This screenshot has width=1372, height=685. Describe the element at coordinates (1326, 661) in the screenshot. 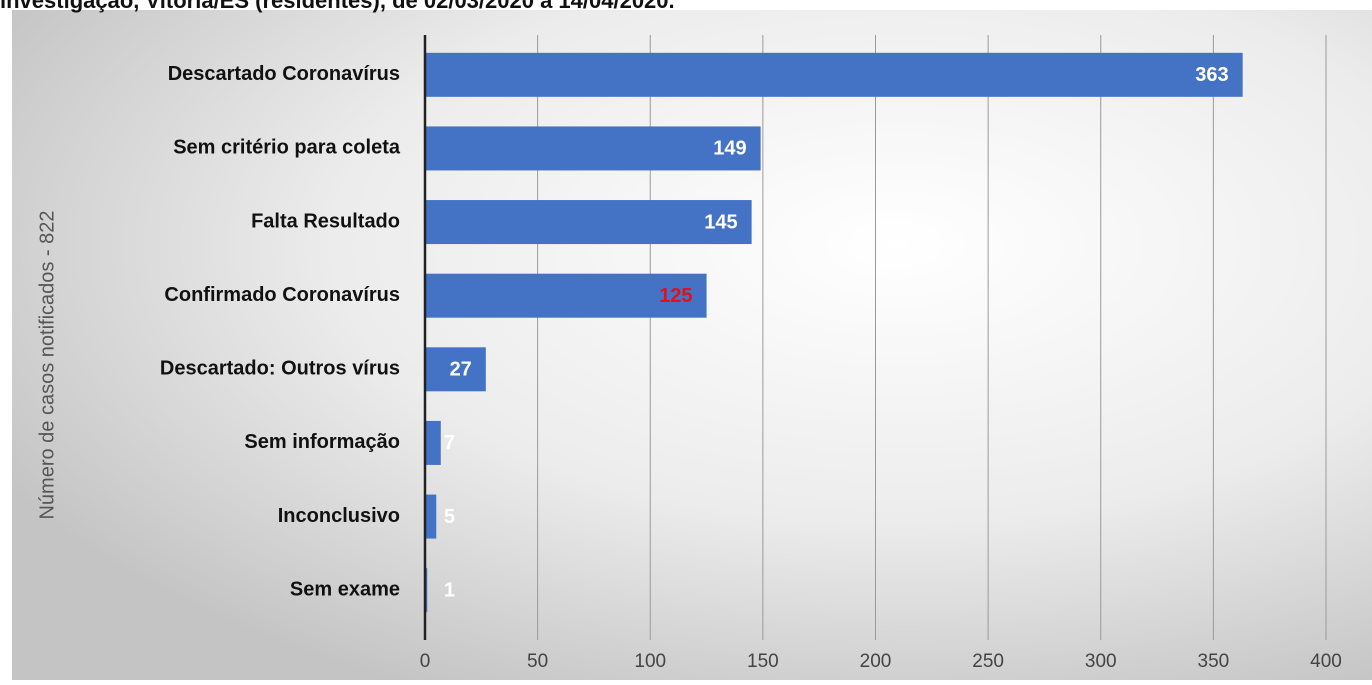

I see `x-tick-label: 400` at that location.